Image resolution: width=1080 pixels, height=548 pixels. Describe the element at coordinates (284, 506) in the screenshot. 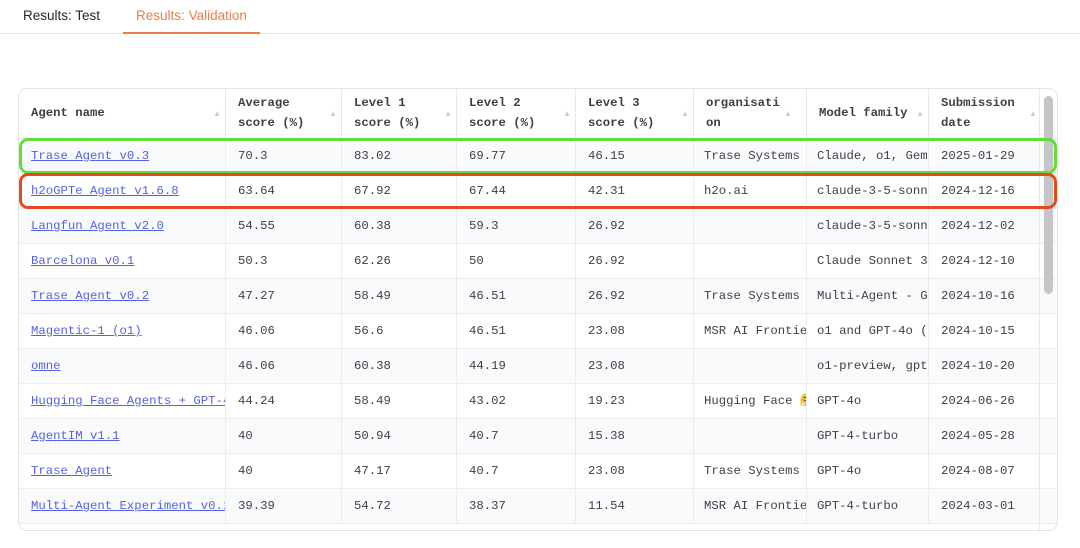

I see `cell-average-score: 39.39` at that location.